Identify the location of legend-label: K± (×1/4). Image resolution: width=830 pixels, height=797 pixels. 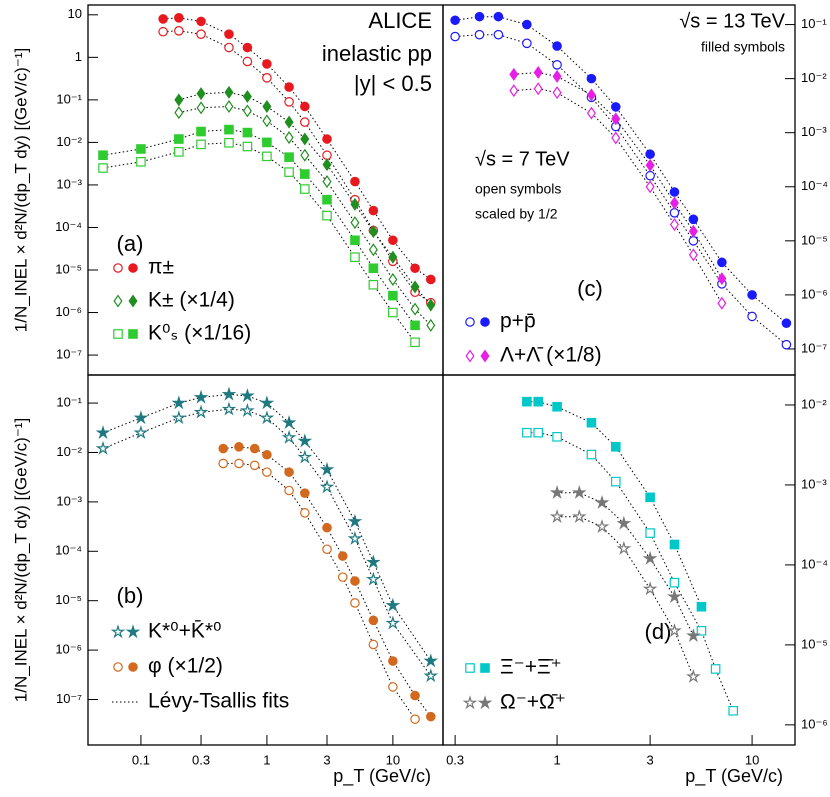
(191, 300).